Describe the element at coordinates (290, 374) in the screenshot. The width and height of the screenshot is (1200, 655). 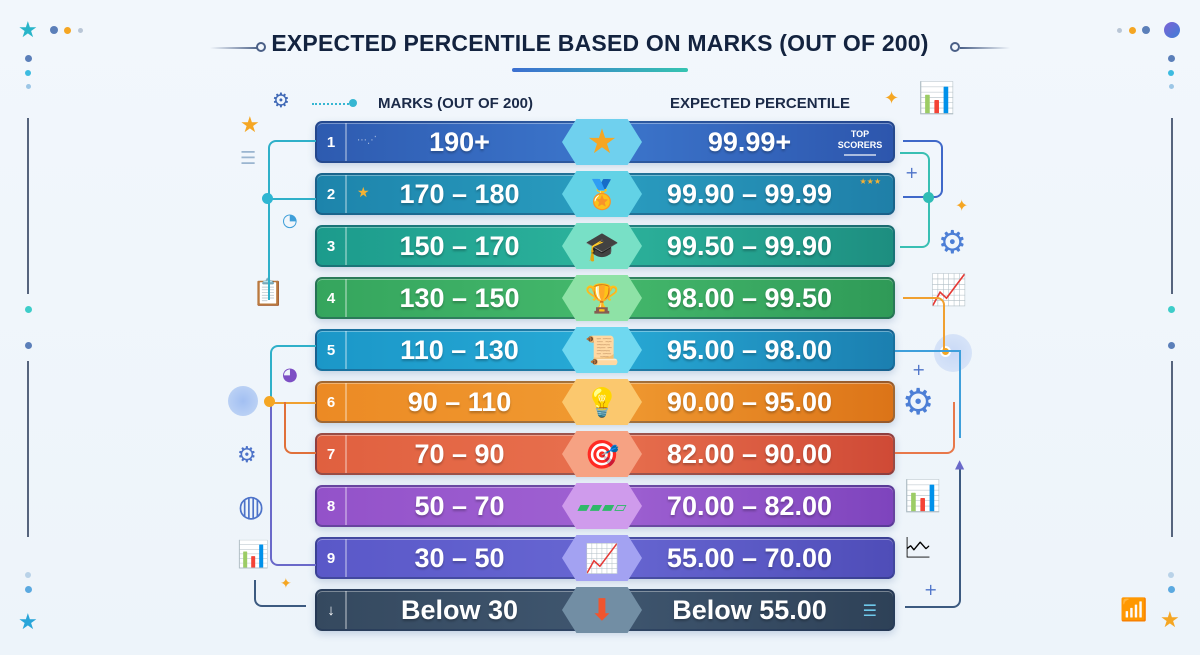
I see `pie-chart-icon: ◕` at that location.